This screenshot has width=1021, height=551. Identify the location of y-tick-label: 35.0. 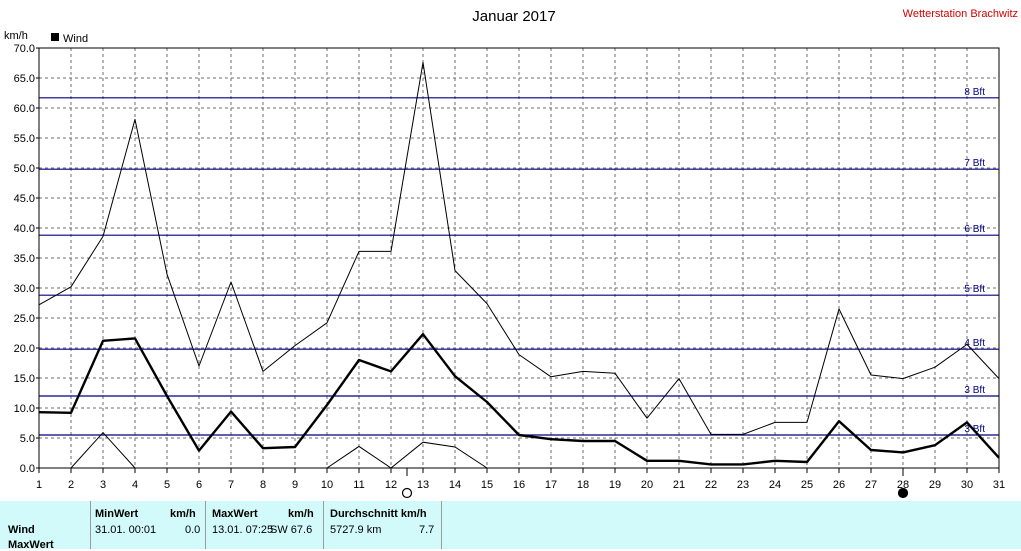
(24, 259).